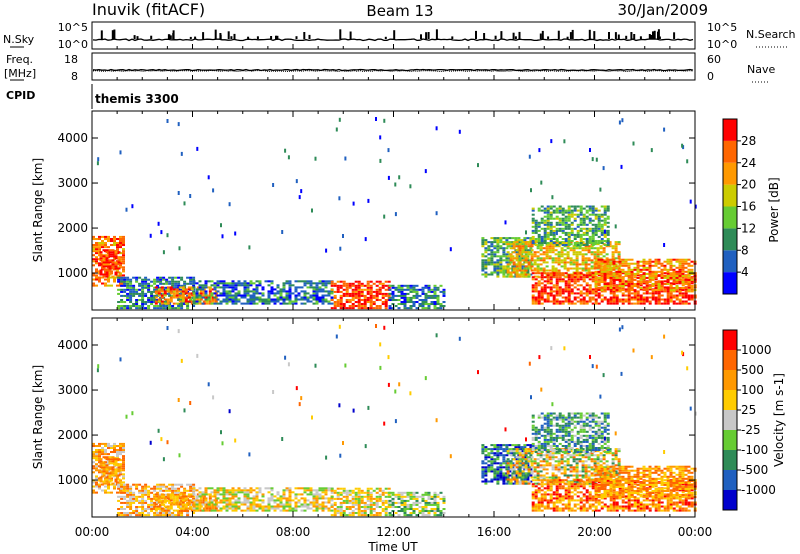  Describe the element at coordinates (722, 44) in the screenshot. I see `nsearch-tick-bottom: 10^0` at that location.